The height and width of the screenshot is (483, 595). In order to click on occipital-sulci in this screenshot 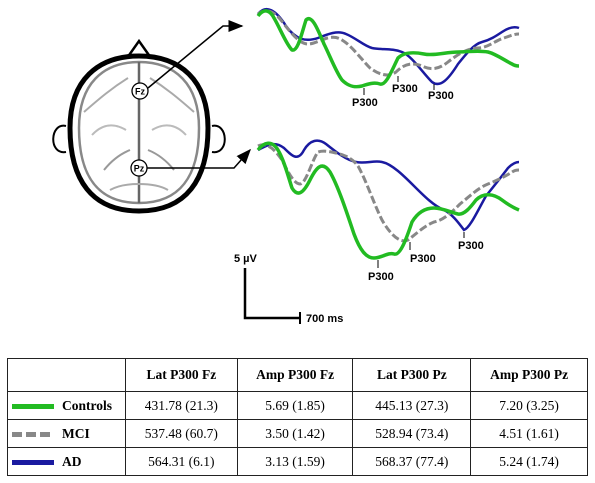, I will do `click(139, 187)`.